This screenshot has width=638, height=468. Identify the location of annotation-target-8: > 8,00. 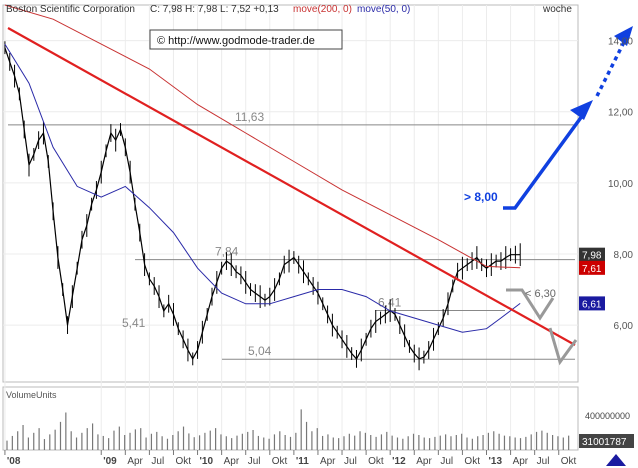
(481, 197).